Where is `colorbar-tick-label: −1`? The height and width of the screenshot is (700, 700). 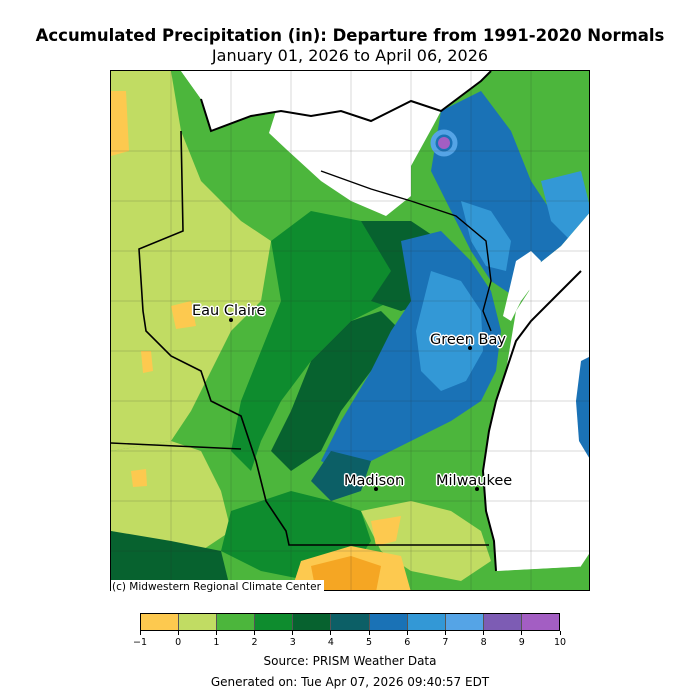 colorbar-tick-label: −1 is located at coordinates (140, 642).